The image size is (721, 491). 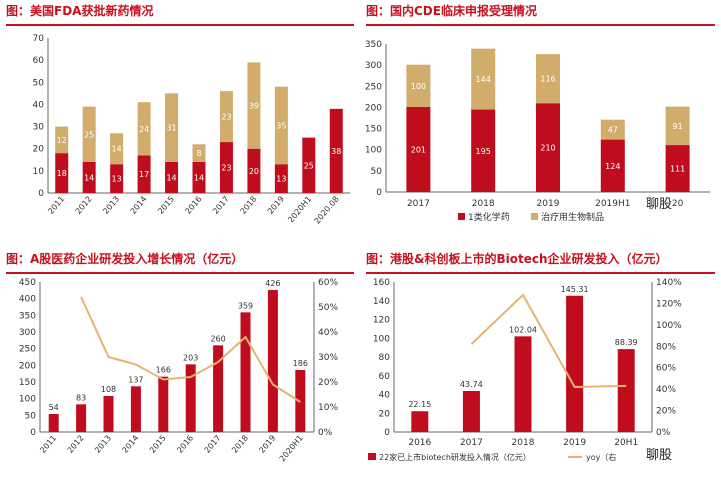 I want to click on bar-data-label: 24, so click(x=144, y=129).